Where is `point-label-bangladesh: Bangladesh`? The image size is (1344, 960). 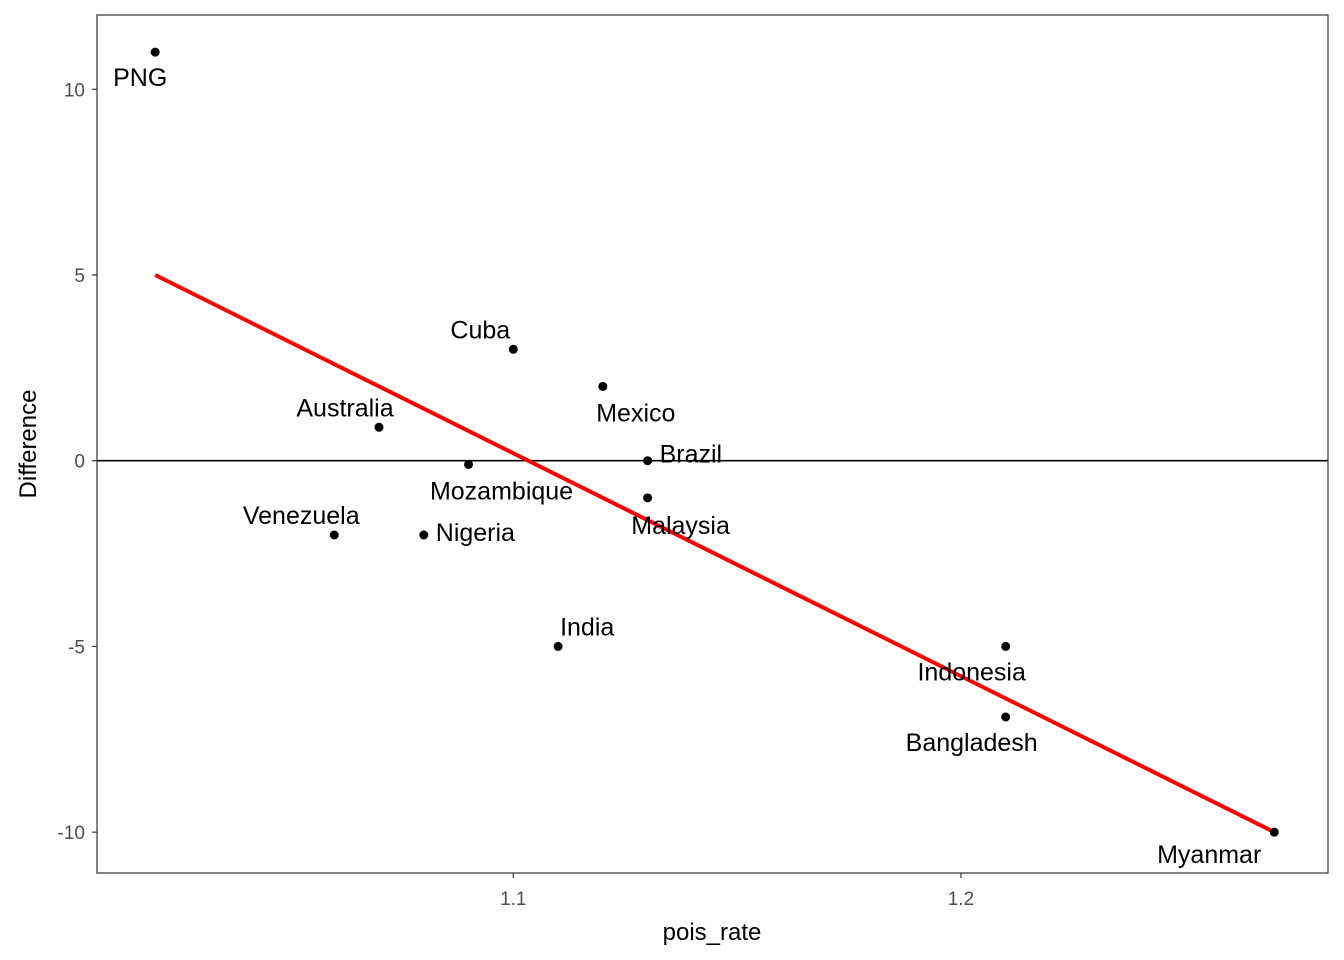
point-label-bangladesh: Bangladesh is located at coordinates (972, 743).